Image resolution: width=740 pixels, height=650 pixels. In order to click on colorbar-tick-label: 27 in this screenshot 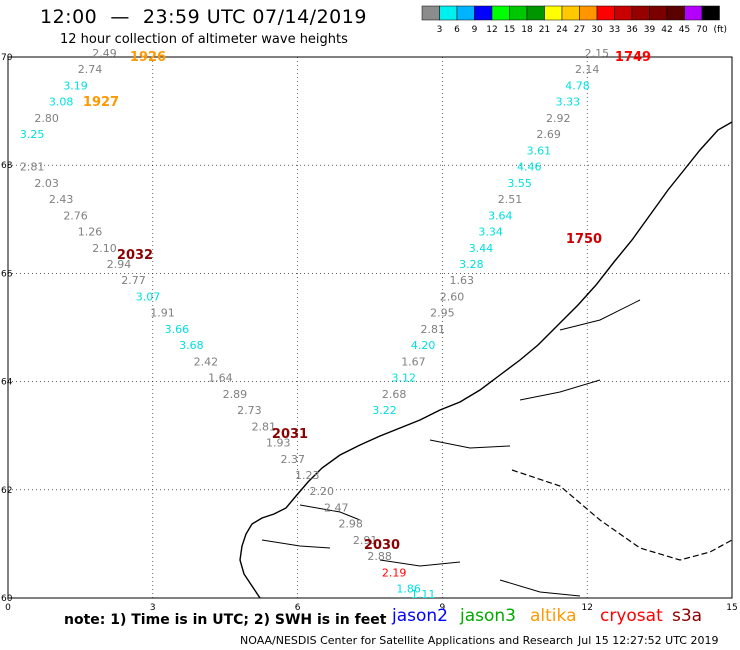, I will do `click(579, 30)`.